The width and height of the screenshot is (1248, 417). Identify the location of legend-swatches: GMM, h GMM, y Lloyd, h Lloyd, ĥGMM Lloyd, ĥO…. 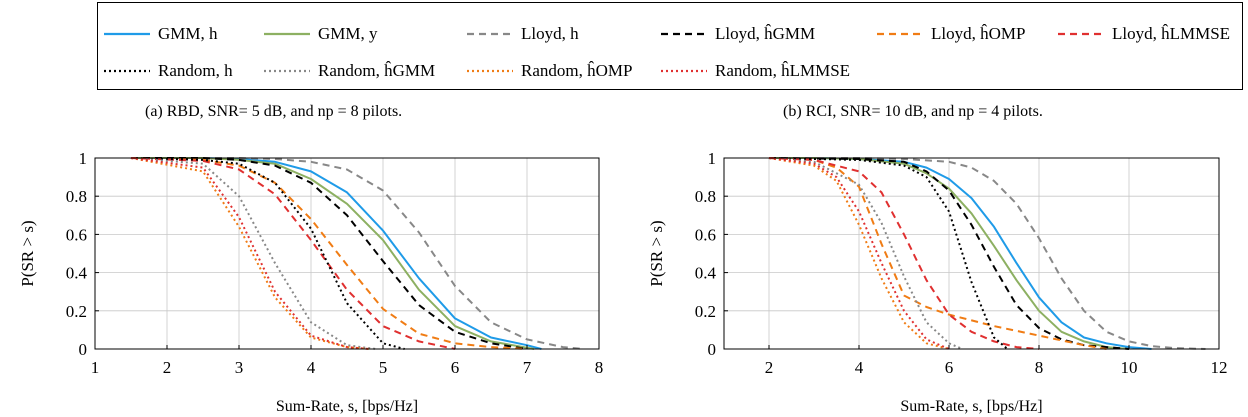
(667, 52).